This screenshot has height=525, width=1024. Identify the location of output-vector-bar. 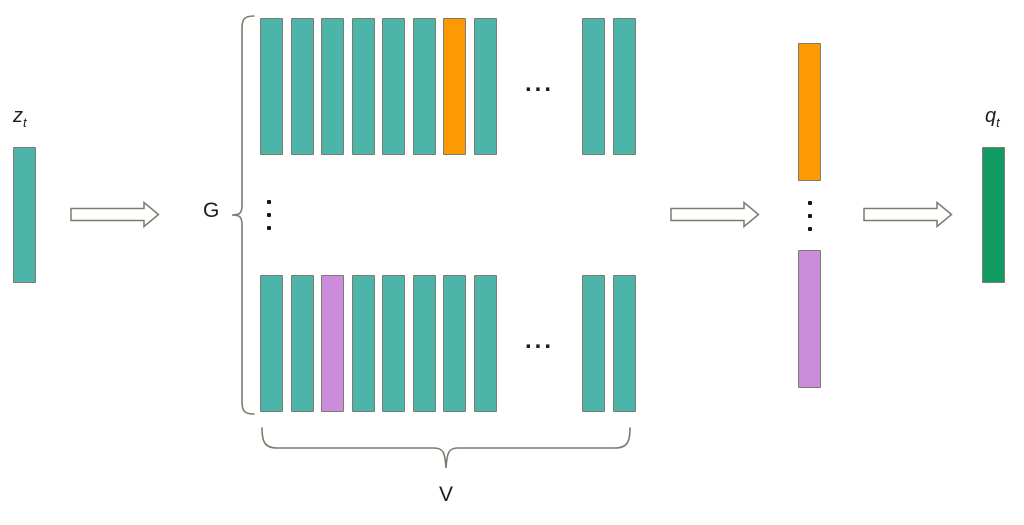
(993, 215).